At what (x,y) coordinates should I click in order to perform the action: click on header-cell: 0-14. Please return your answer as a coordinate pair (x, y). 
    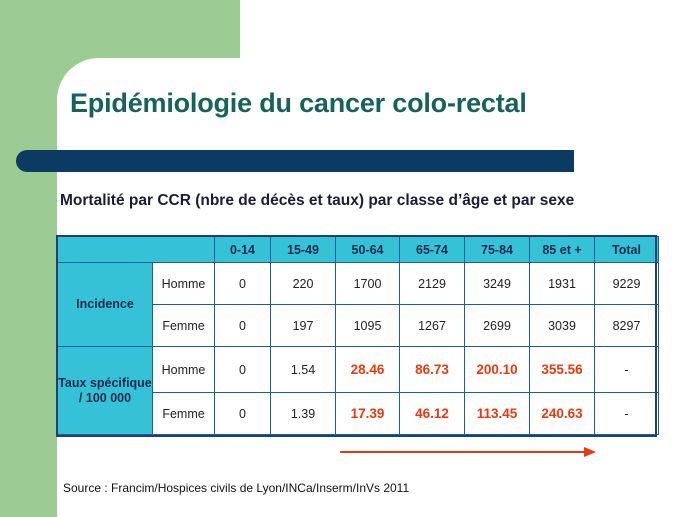
    Looking at the image, I should click on (242, 249).